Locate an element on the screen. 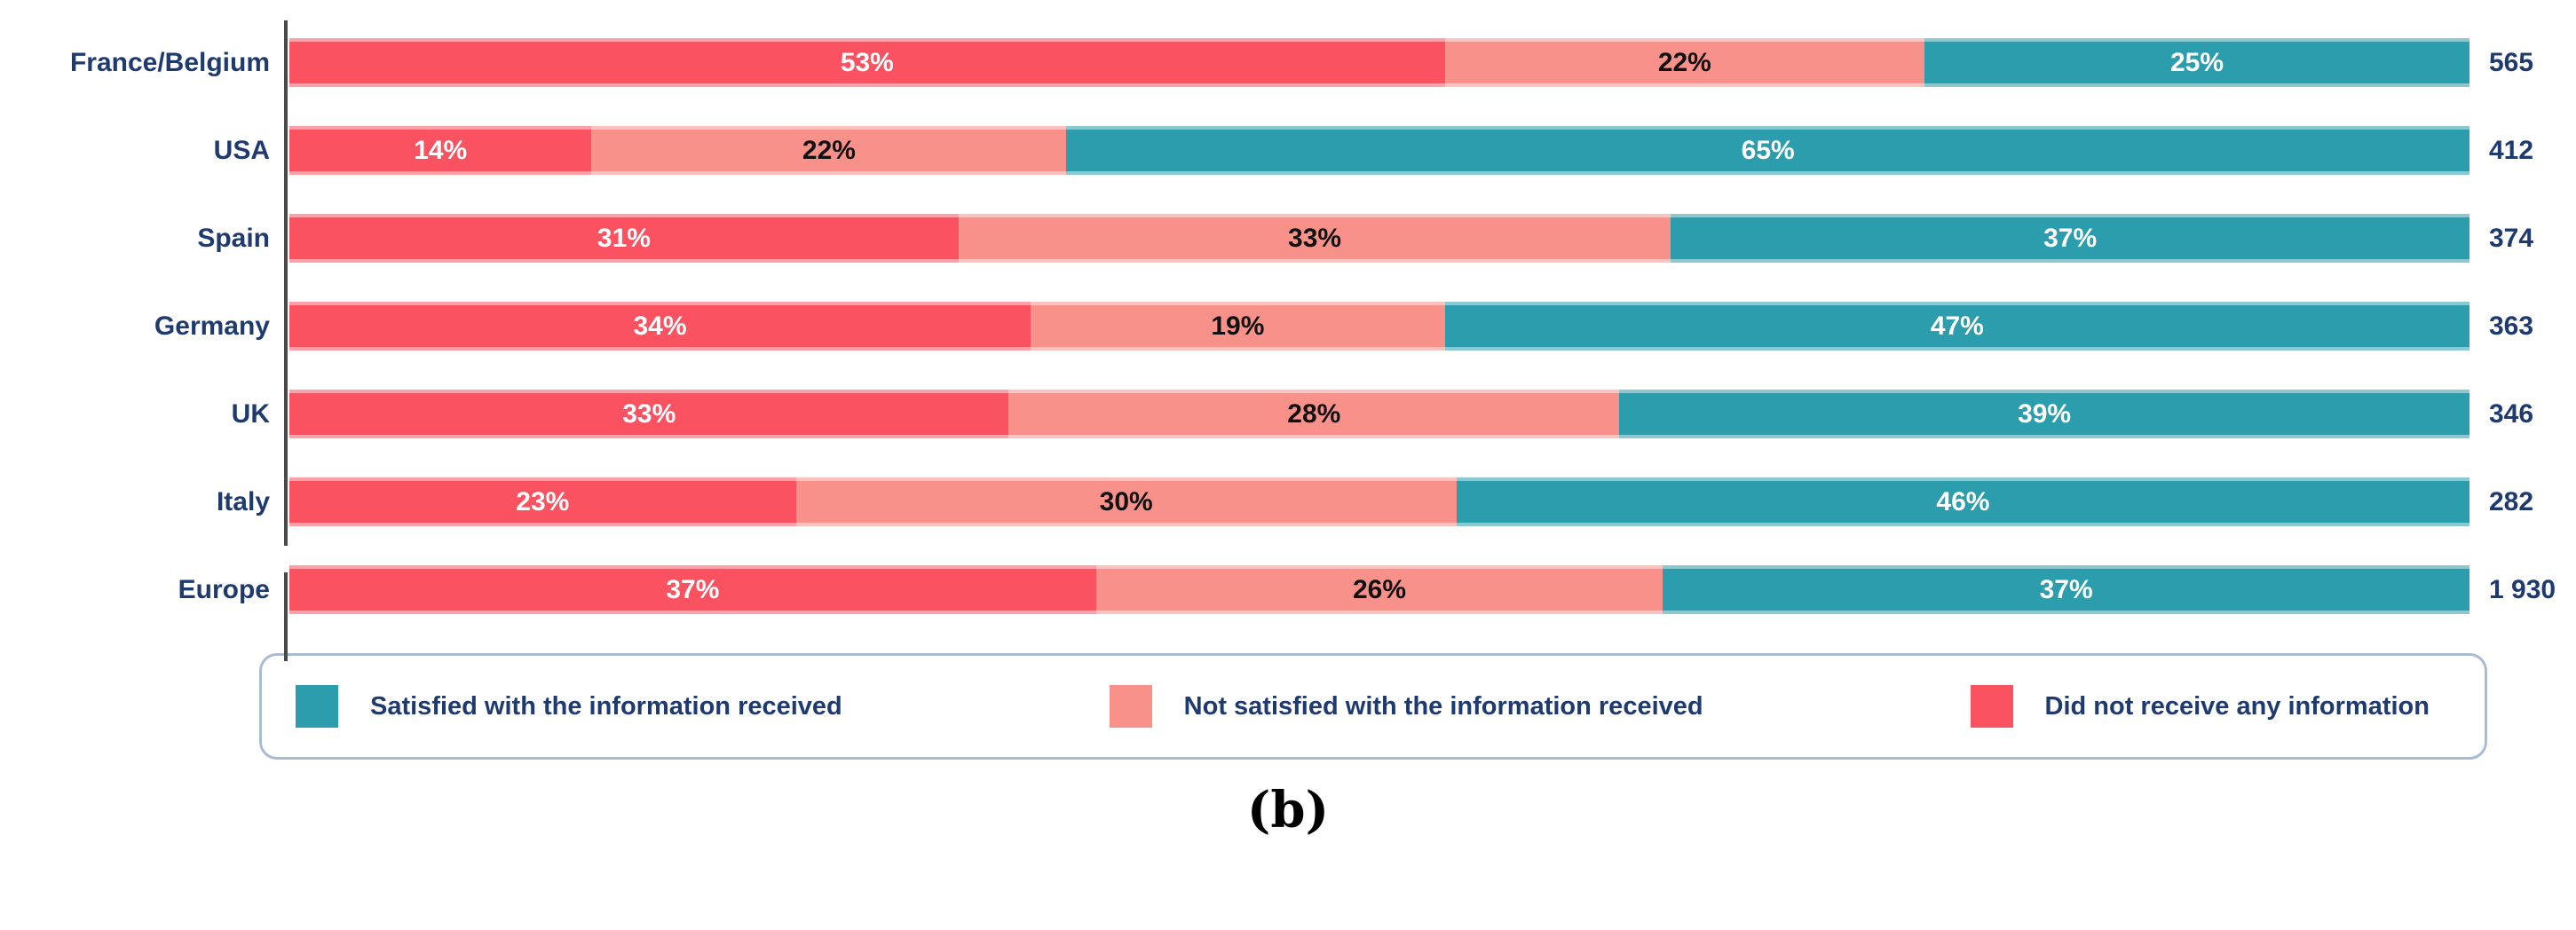 This screenshot has height=930, width=2576. segment-value-label: 19% is located at coordinates (1238, 326).